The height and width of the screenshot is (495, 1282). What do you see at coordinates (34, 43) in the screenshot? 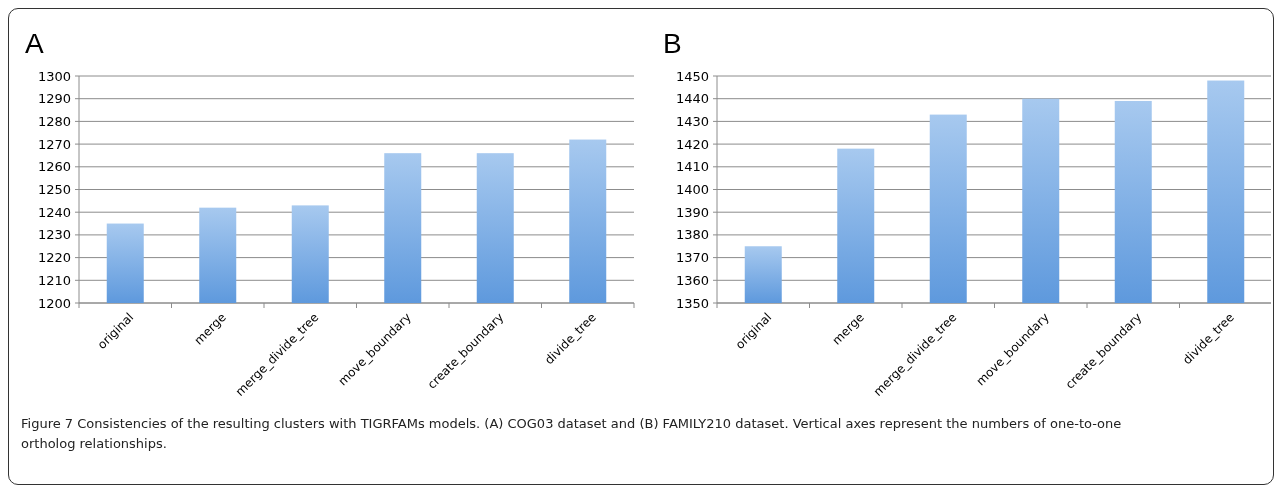
I see `chart-title: A` at bounding box center [34, 43].